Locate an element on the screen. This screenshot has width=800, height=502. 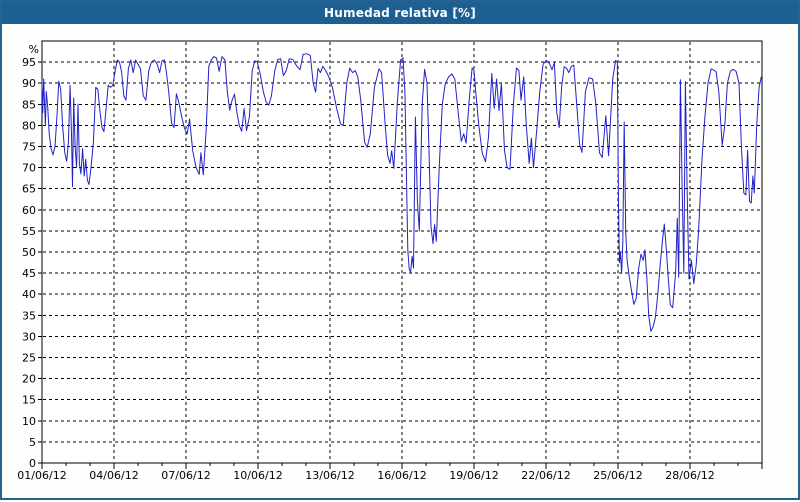
y-axis-unit-label: % is located at coordinates (34, 49).